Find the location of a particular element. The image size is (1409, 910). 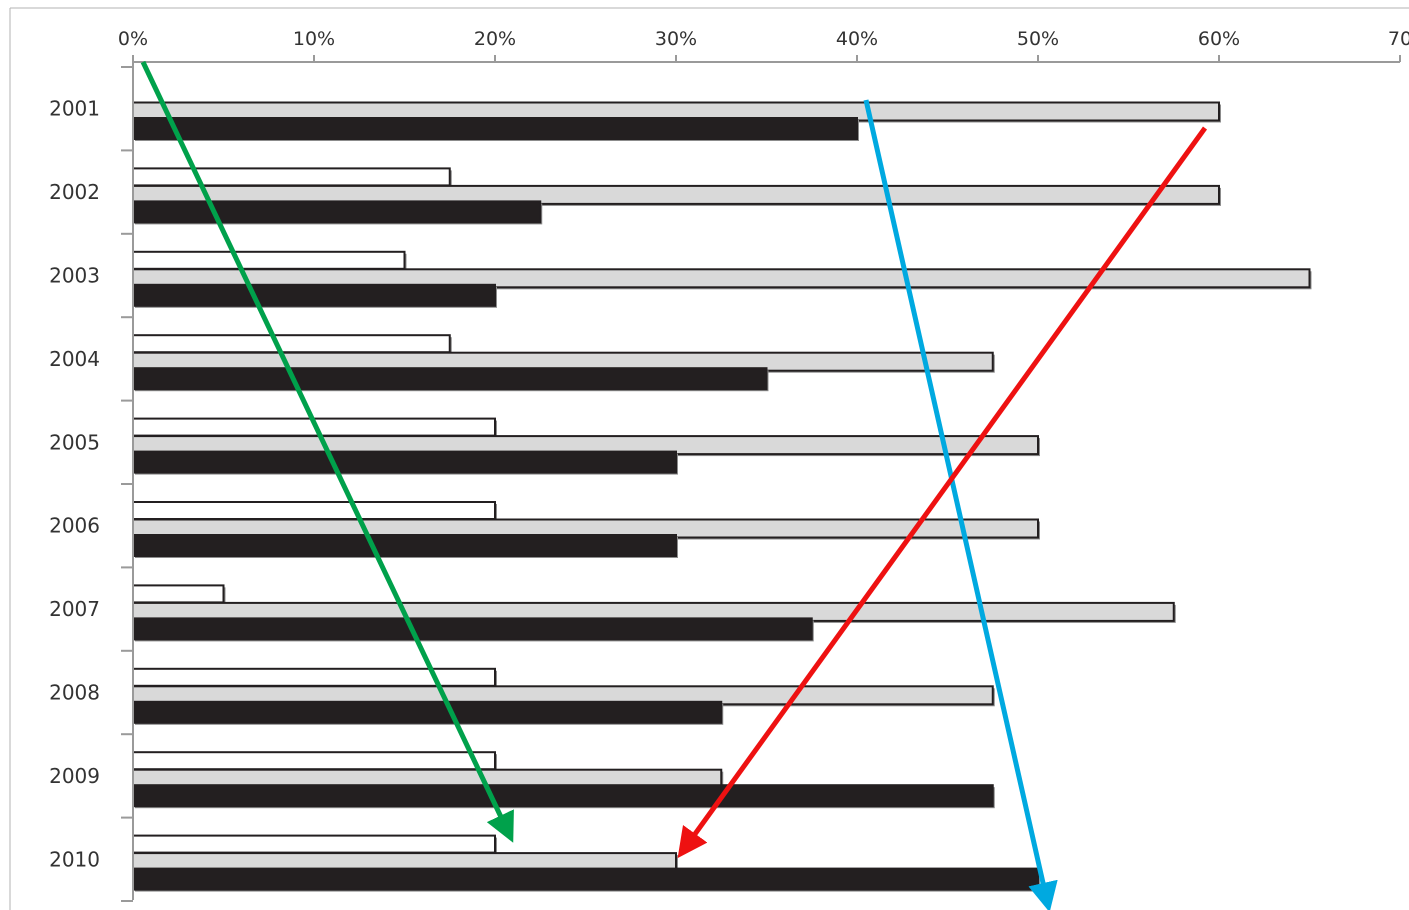

x-tick-label: 20% is located at coordinates (495, 39).